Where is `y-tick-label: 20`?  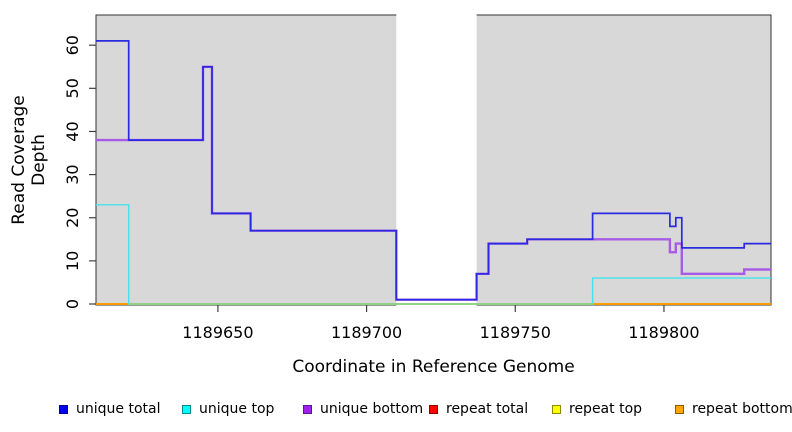 y-tick-label: 20 is located at coordinates (72, 218).